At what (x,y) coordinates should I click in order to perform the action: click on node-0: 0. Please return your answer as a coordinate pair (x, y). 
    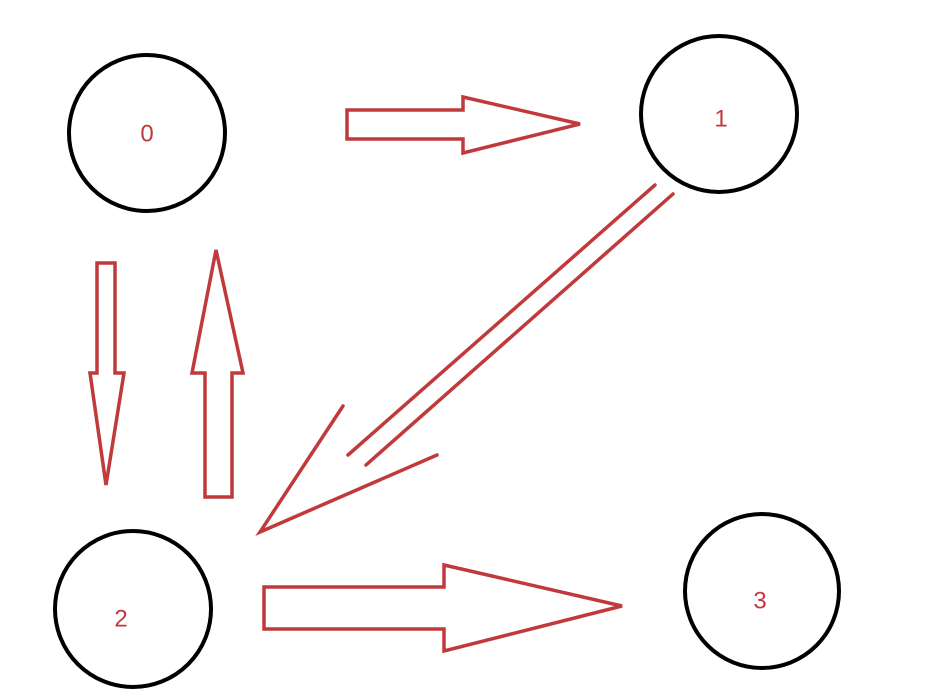
    Looking at the image, I should click on (147, 133).